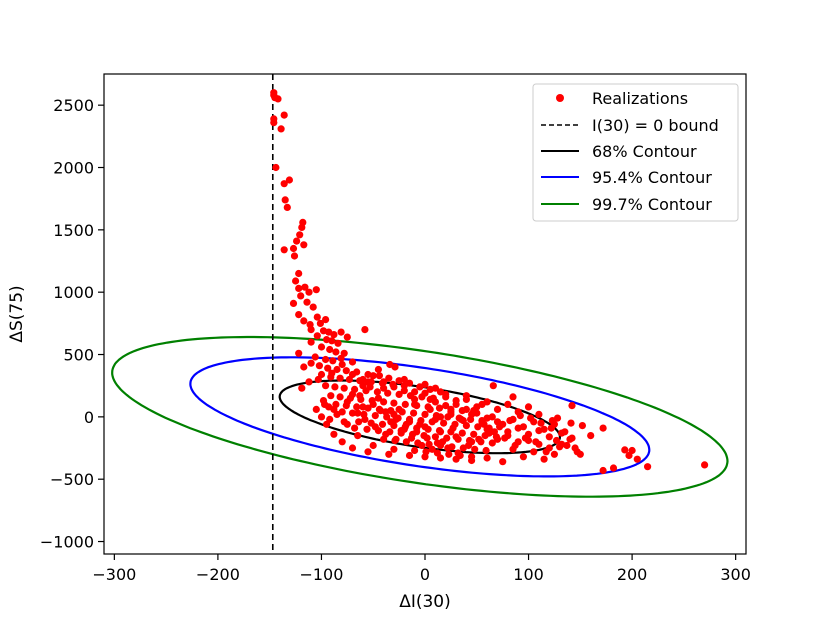 This screenshot has width=830, height=623. What do you see at coordinates (652, 177) in the screenshot?
I see `legend-label-954: 95.4% Contour` at bounding box center [652, 177].